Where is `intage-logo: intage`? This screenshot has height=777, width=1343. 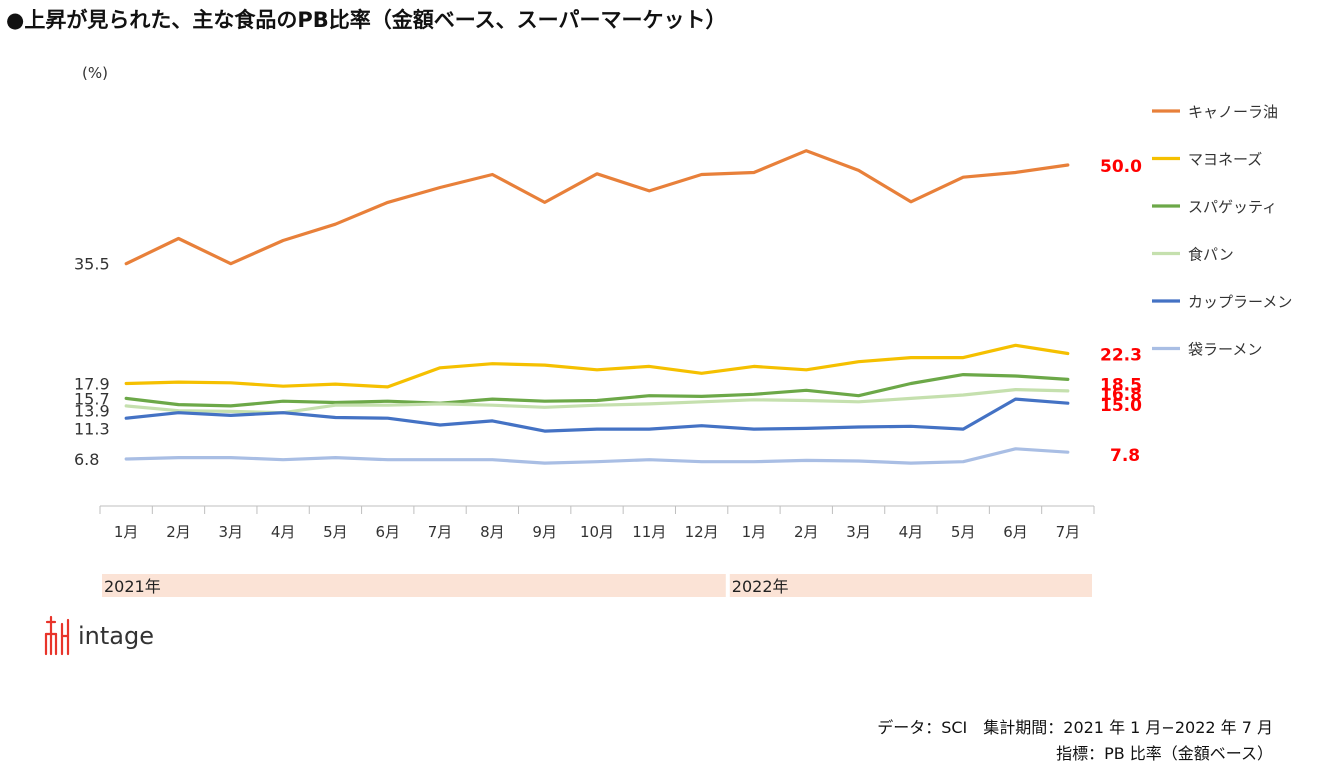 intage-logo: intage is located at coordinates (98, 636).